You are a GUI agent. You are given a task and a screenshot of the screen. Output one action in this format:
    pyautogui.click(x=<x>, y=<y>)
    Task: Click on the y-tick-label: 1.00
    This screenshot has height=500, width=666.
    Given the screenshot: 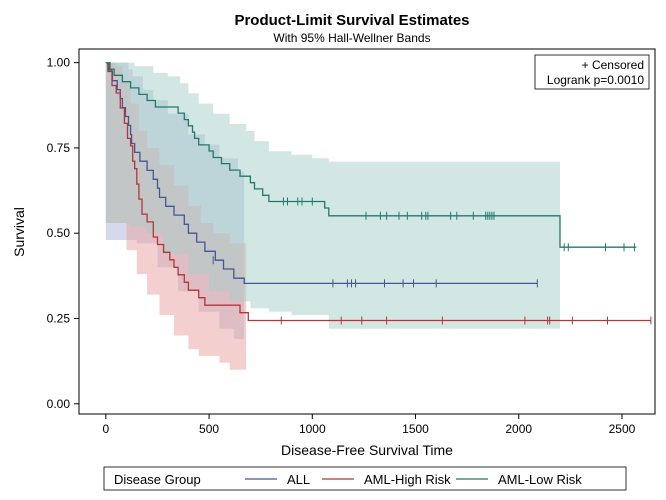 What is the action you would take?
    pyautogui.click(x=59, y=63)
    